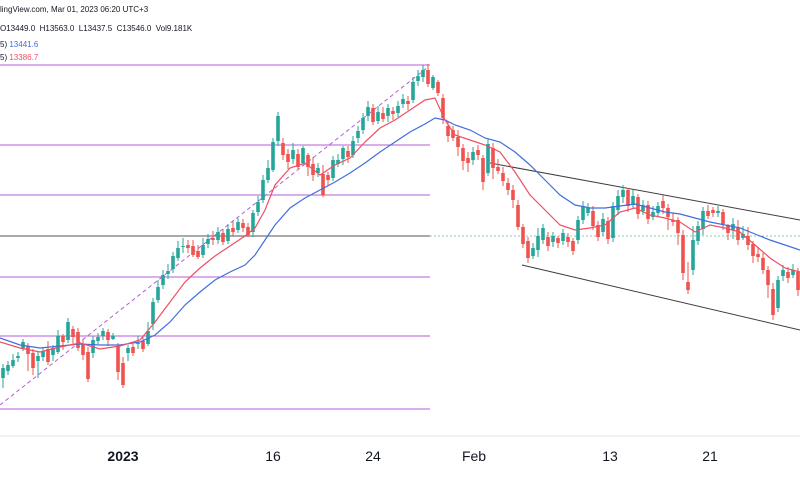 Image resolution: width=800 pixels, height=500 pixels. What do you see at coordinates (660, 297) in the screenshot?
I see `channel-lower-line` at bounding box center [660, 297].